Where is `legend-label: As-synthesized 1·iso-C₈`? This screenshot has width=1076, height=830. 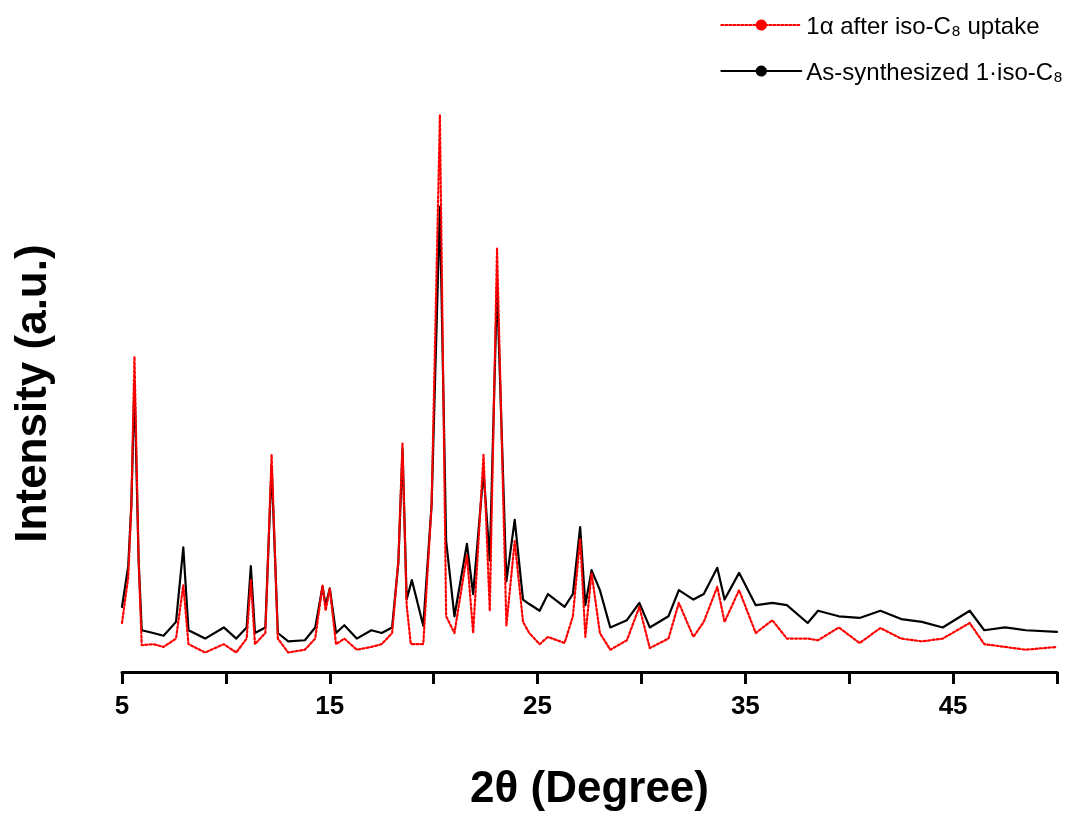
legend-label: As-synthesized 1·iso-C₈ is located at coordinates (934, 71).